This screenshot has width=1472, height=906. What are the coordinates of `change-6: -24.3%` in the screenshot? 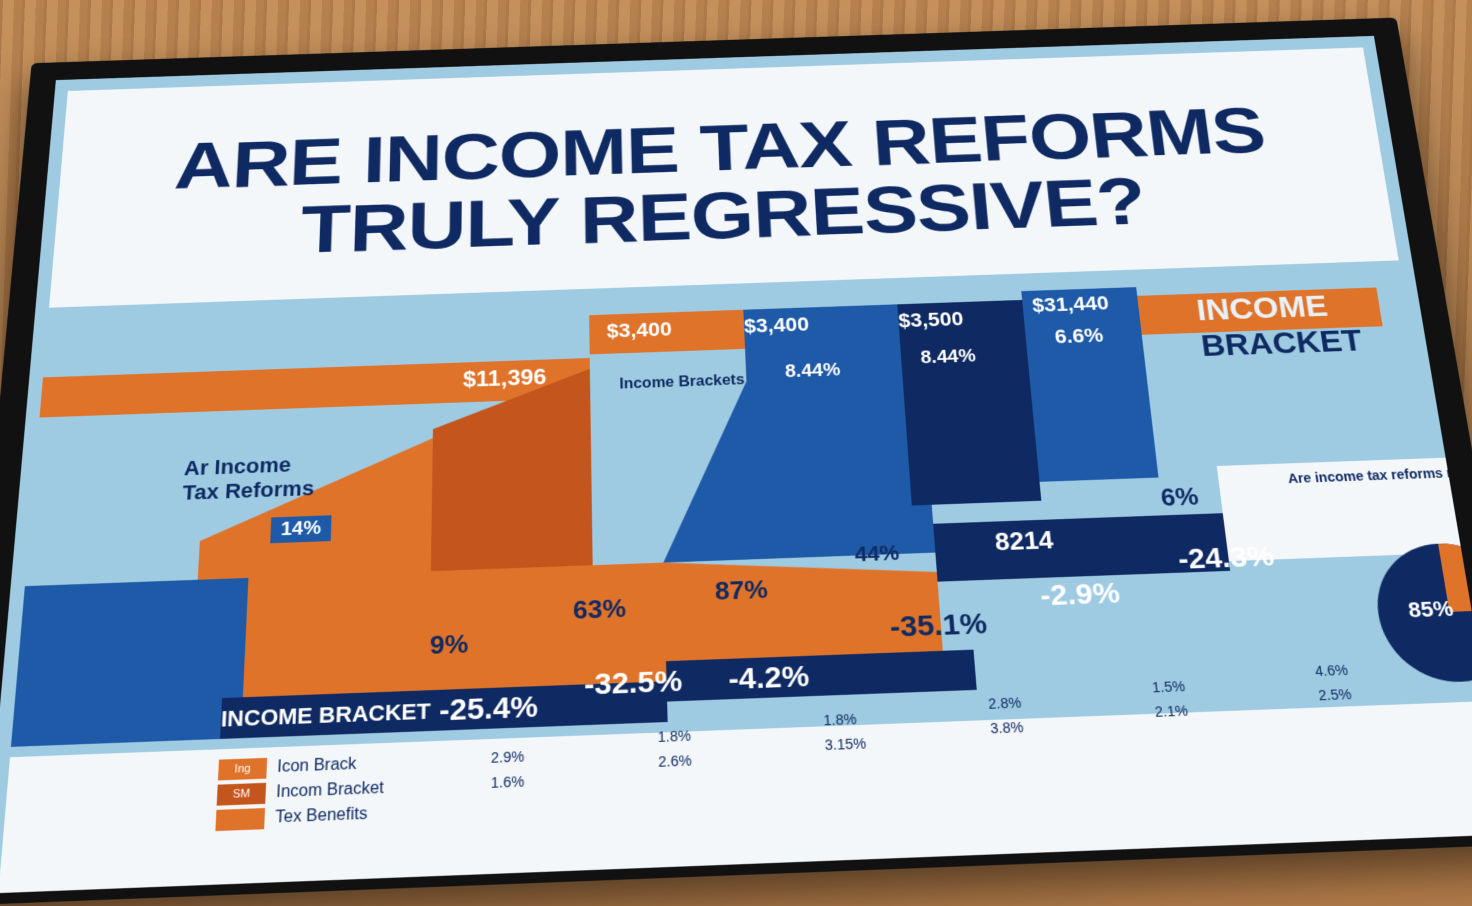 It's located at (1226, 558).